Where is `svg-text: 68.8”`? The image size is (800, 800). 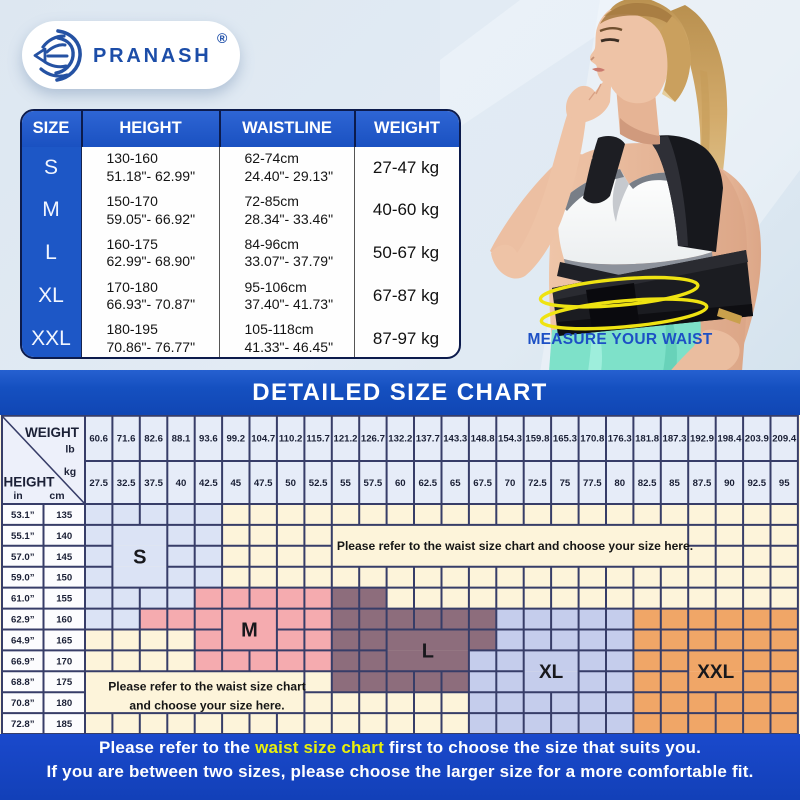 svg-text: 68.8” is located at coordinates (23, 682).